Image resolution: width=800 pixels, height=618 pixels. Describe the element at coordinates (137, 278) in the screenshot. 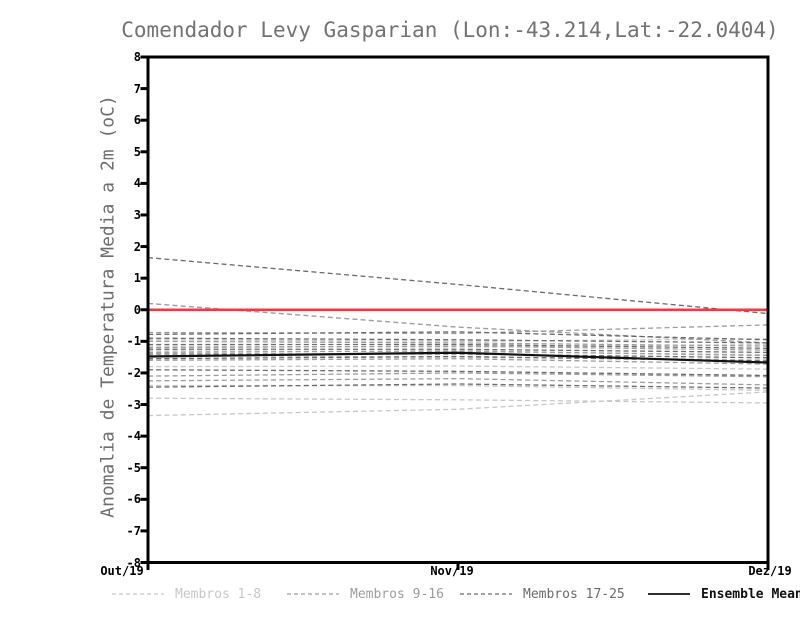

I see `y-tick-label: 1` at that location.